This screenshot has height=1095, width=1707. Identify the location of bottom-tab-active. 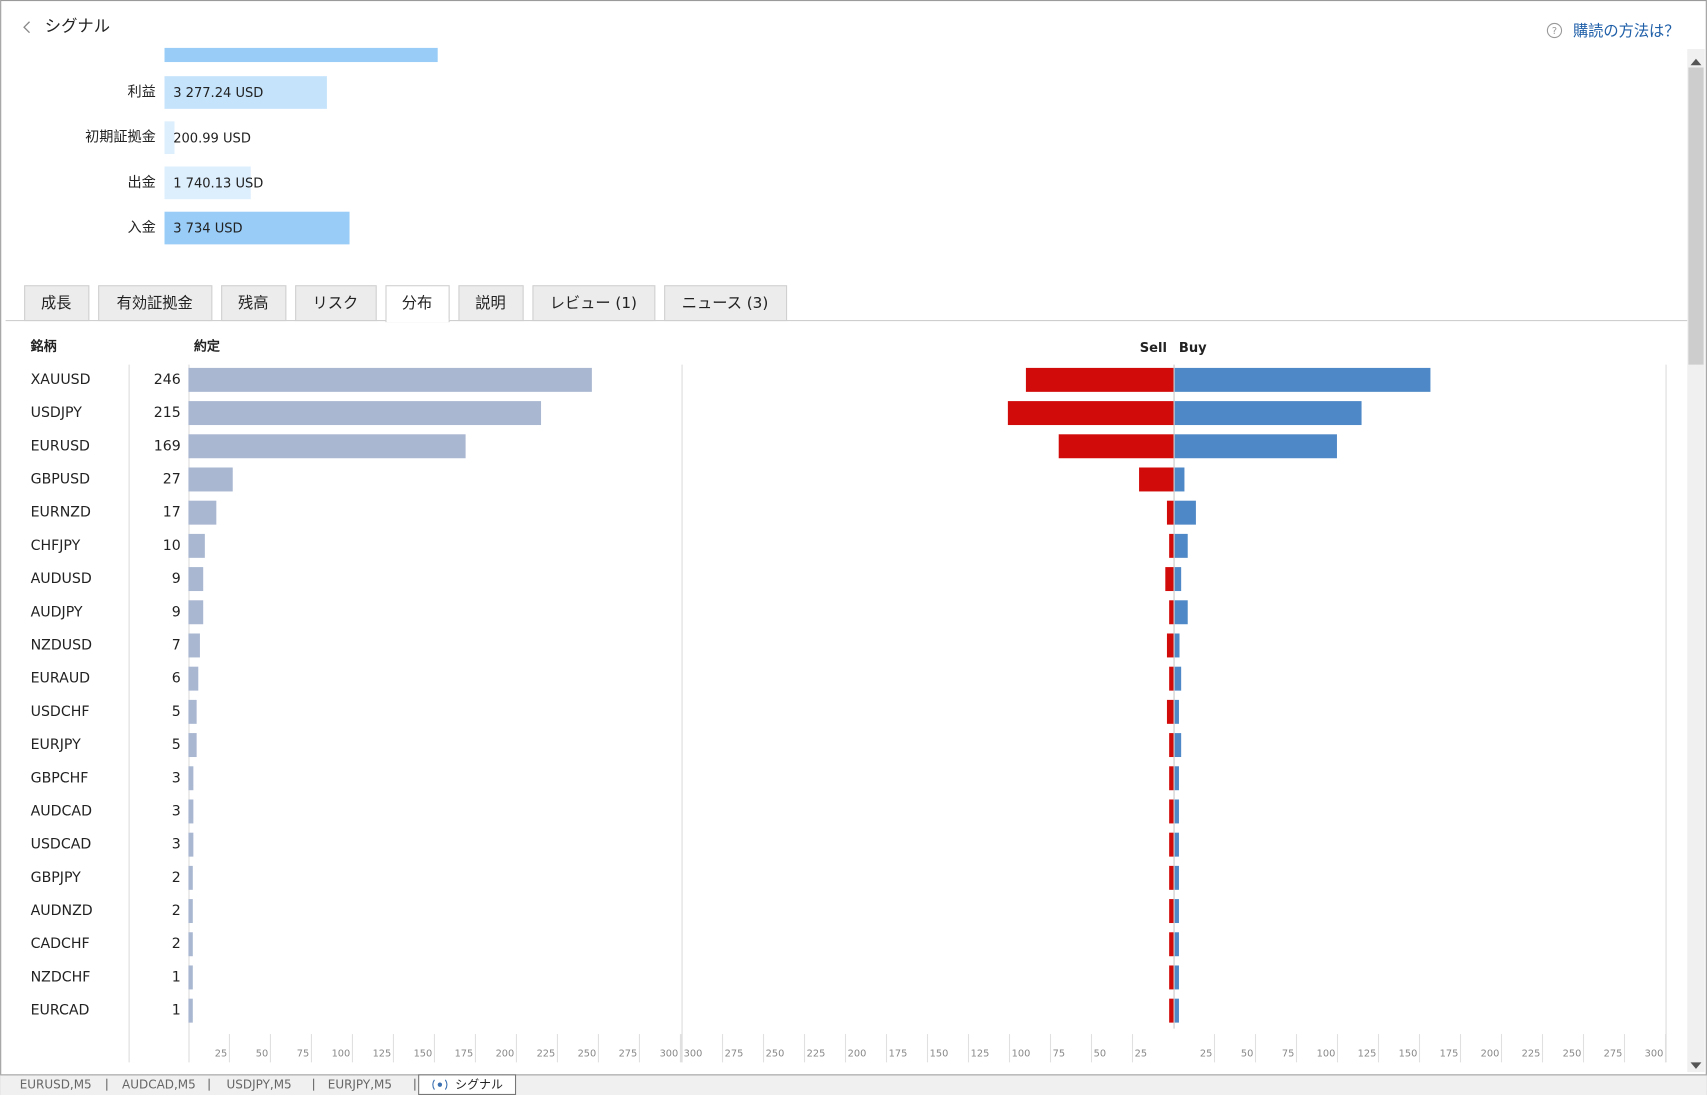
(467, 1084).